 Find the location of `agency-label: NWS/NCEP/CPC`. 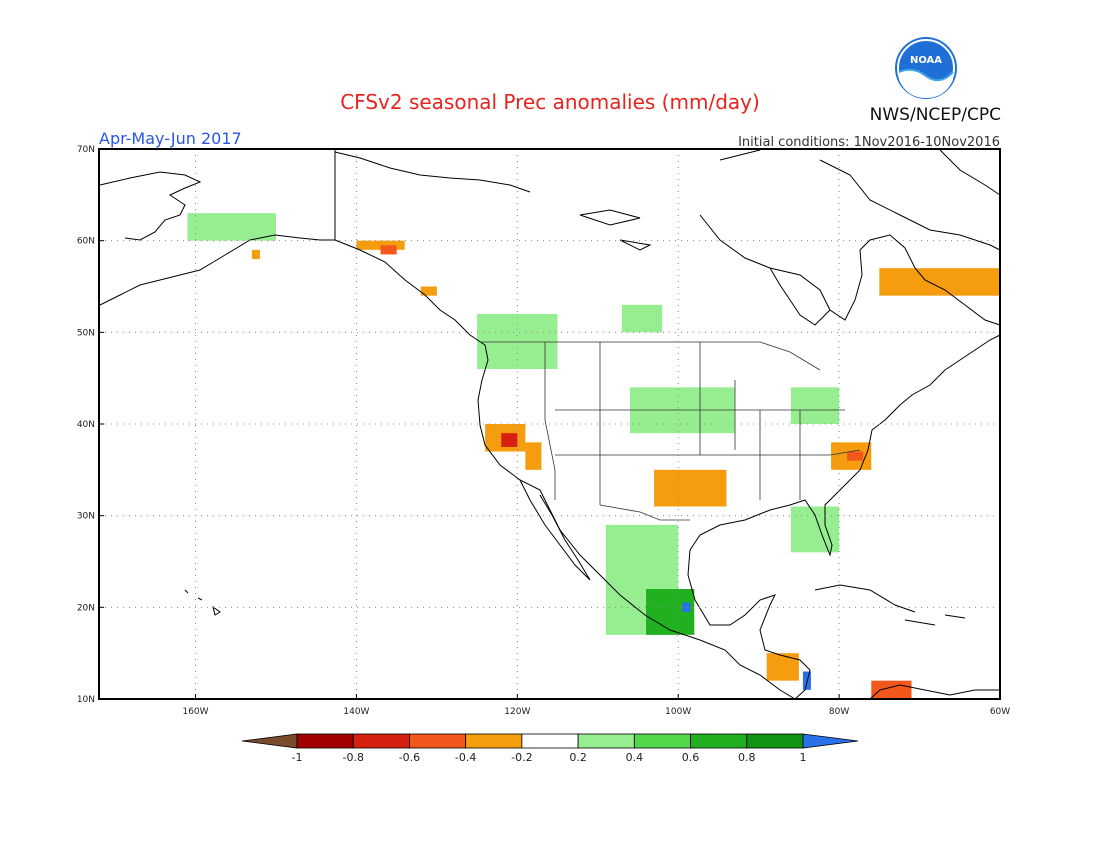

agency-label: NWS/NCEP/CPC is located at coordinates (935, 115).